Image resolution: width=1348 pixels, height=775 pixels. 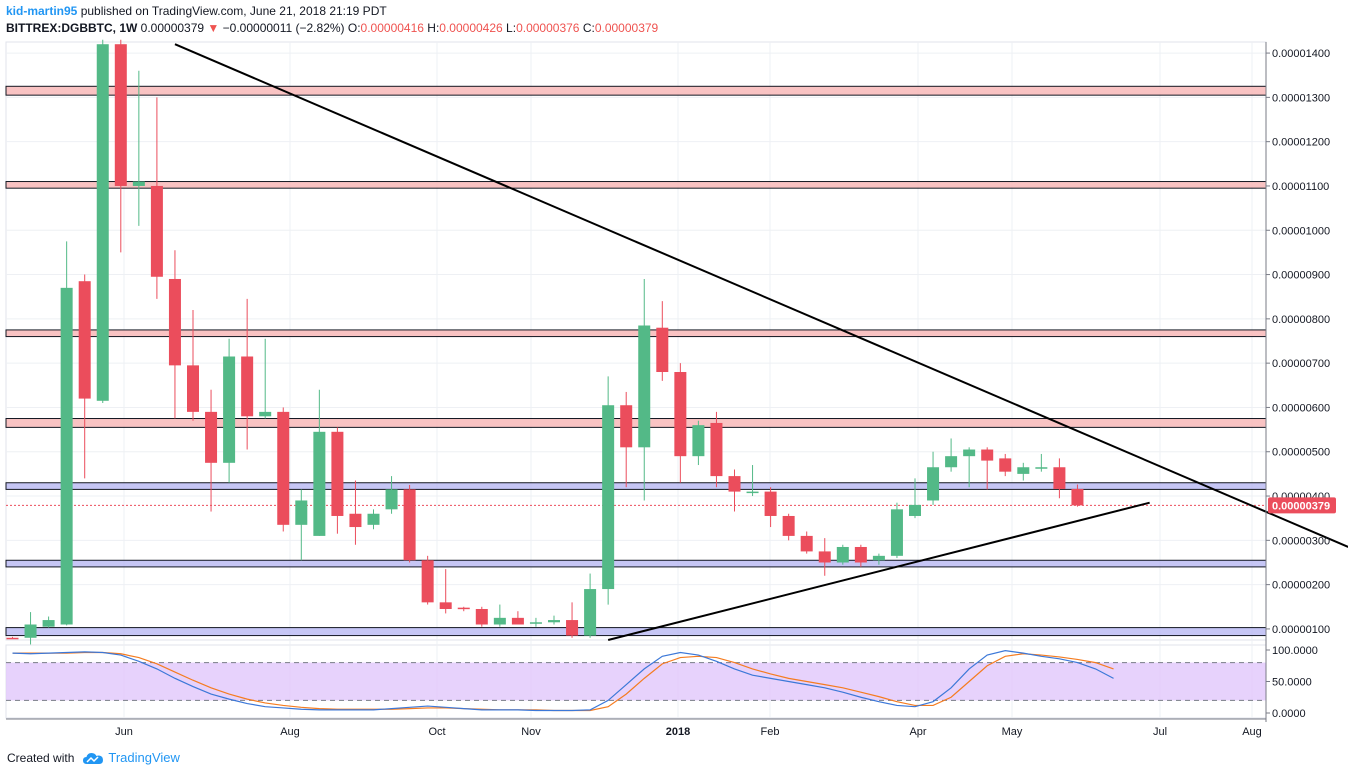 What do you see at coordinates (1300, 187) in the screenshot?
I see `y-tick-label: 0.00001100` at bounding box center [1300, 187].